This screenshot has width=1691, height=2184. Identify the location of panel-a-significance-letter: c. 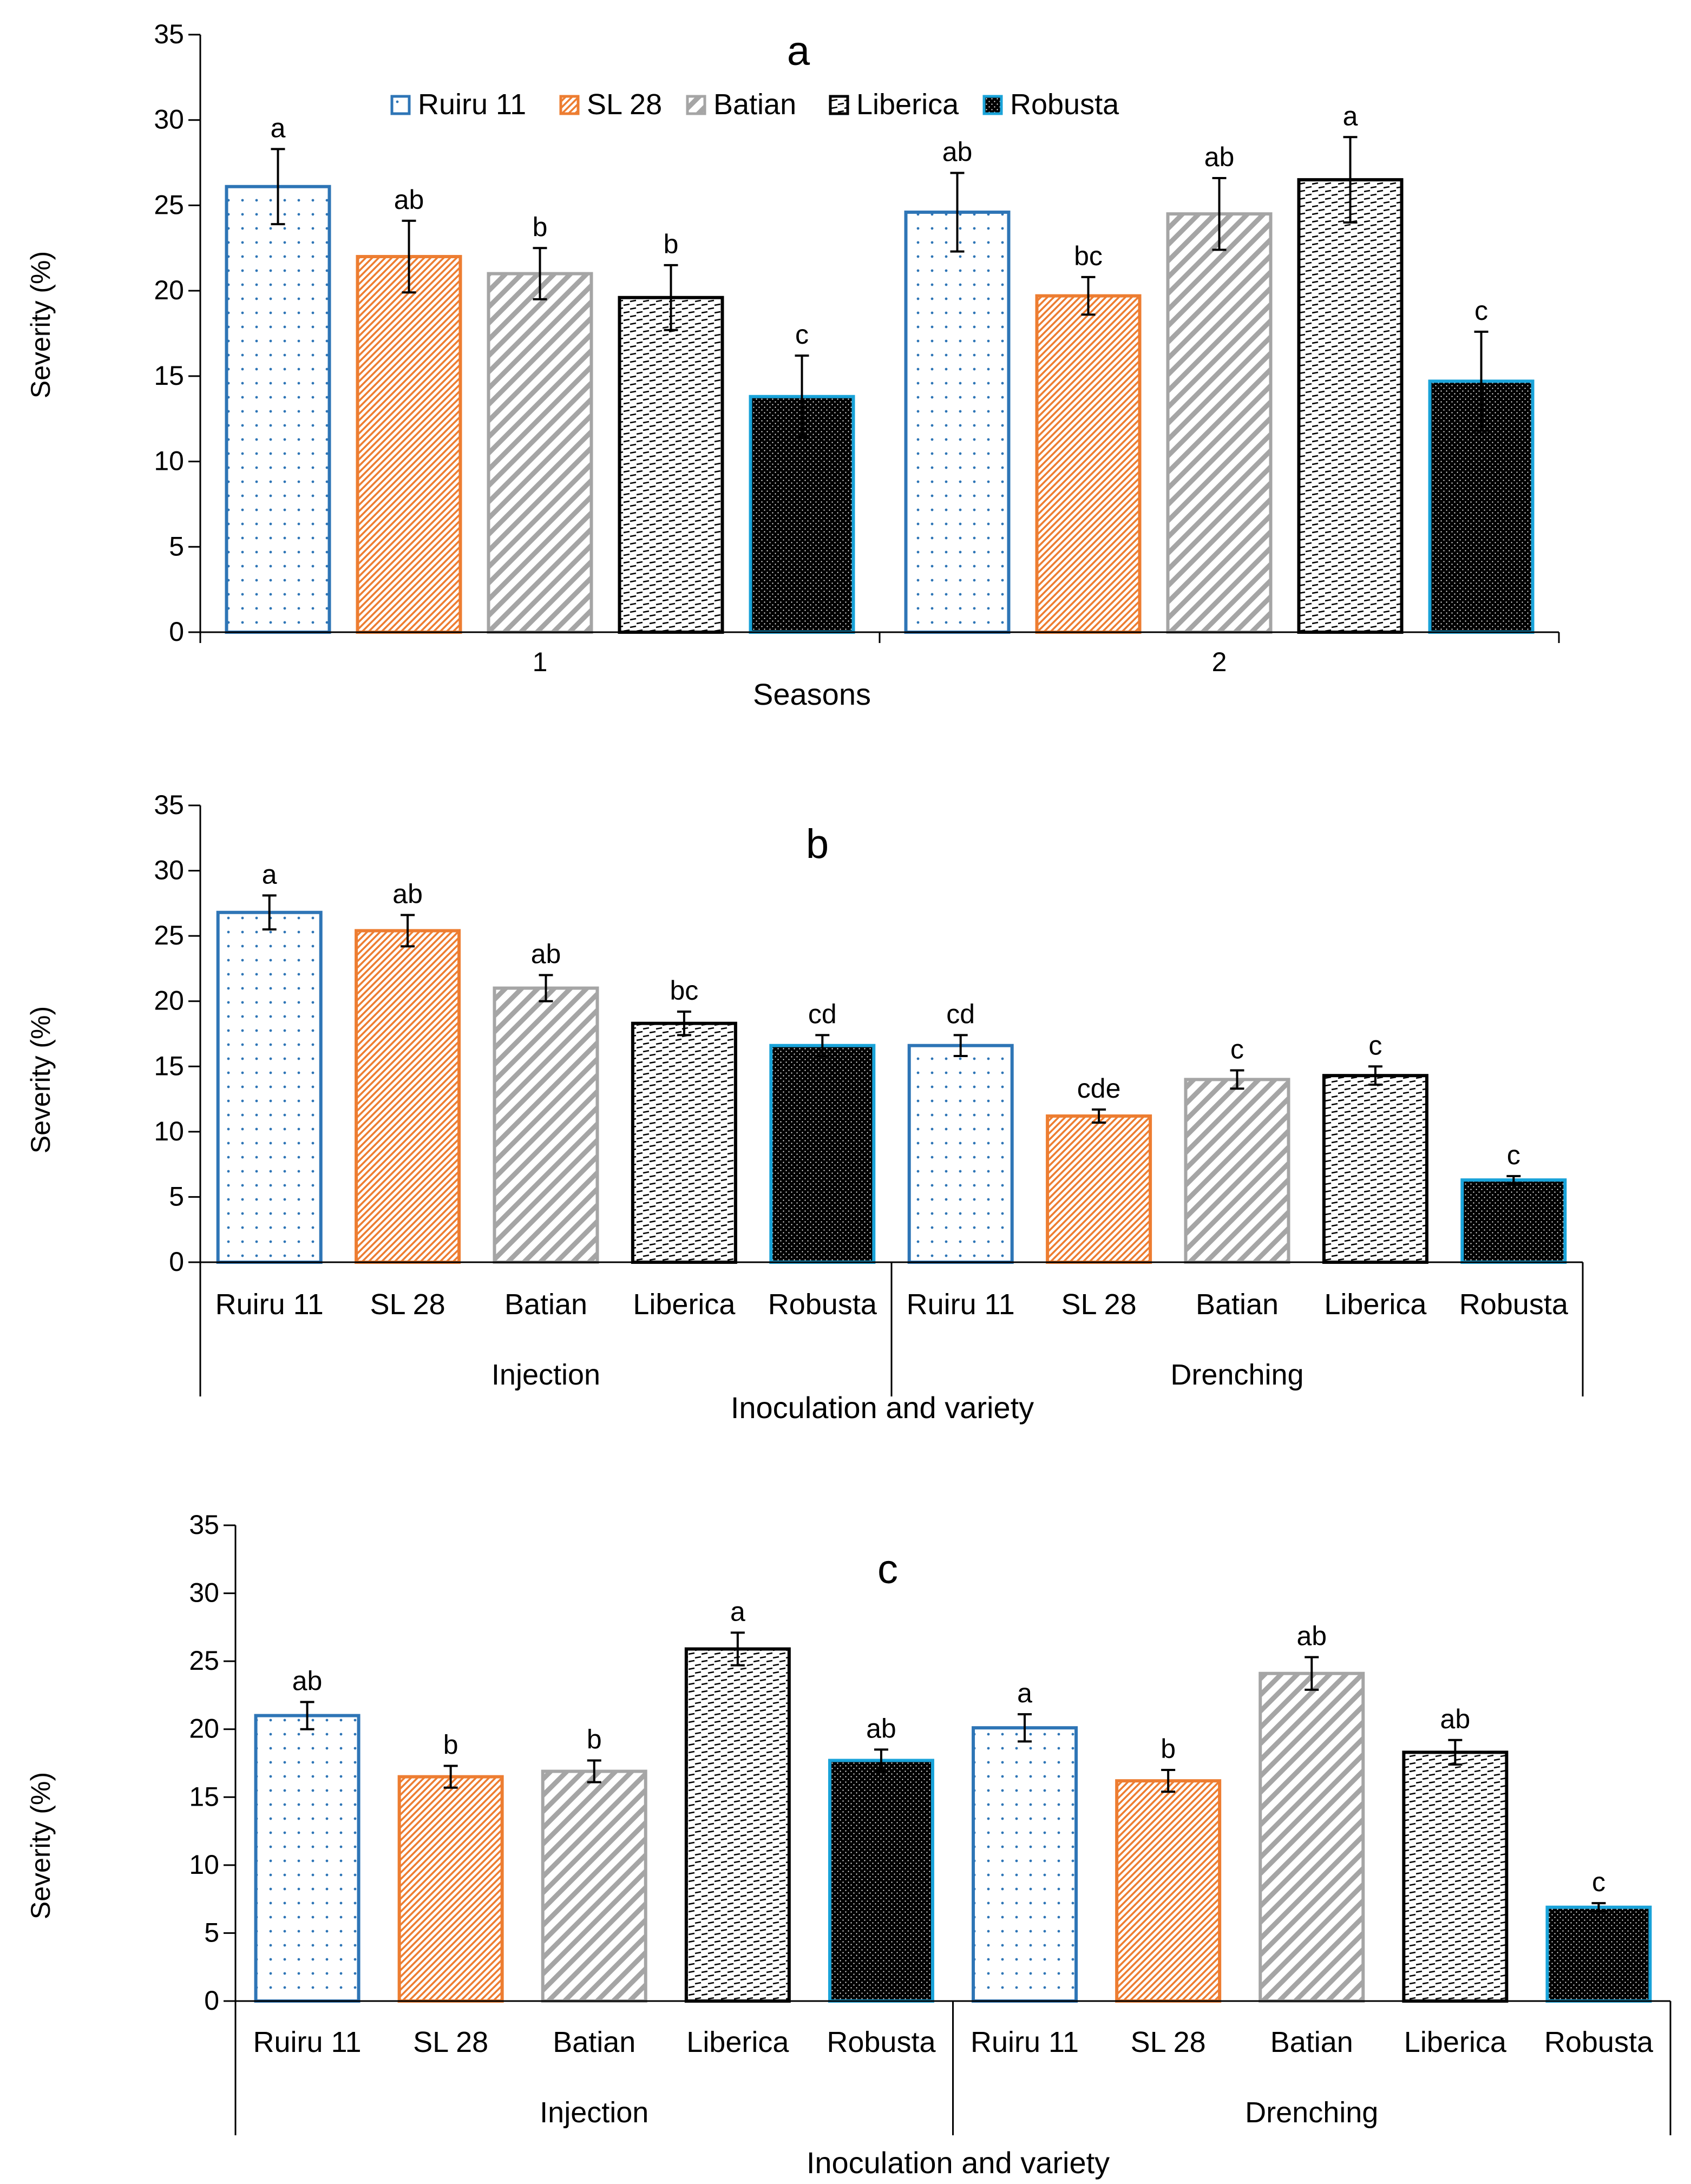
(802, 335).